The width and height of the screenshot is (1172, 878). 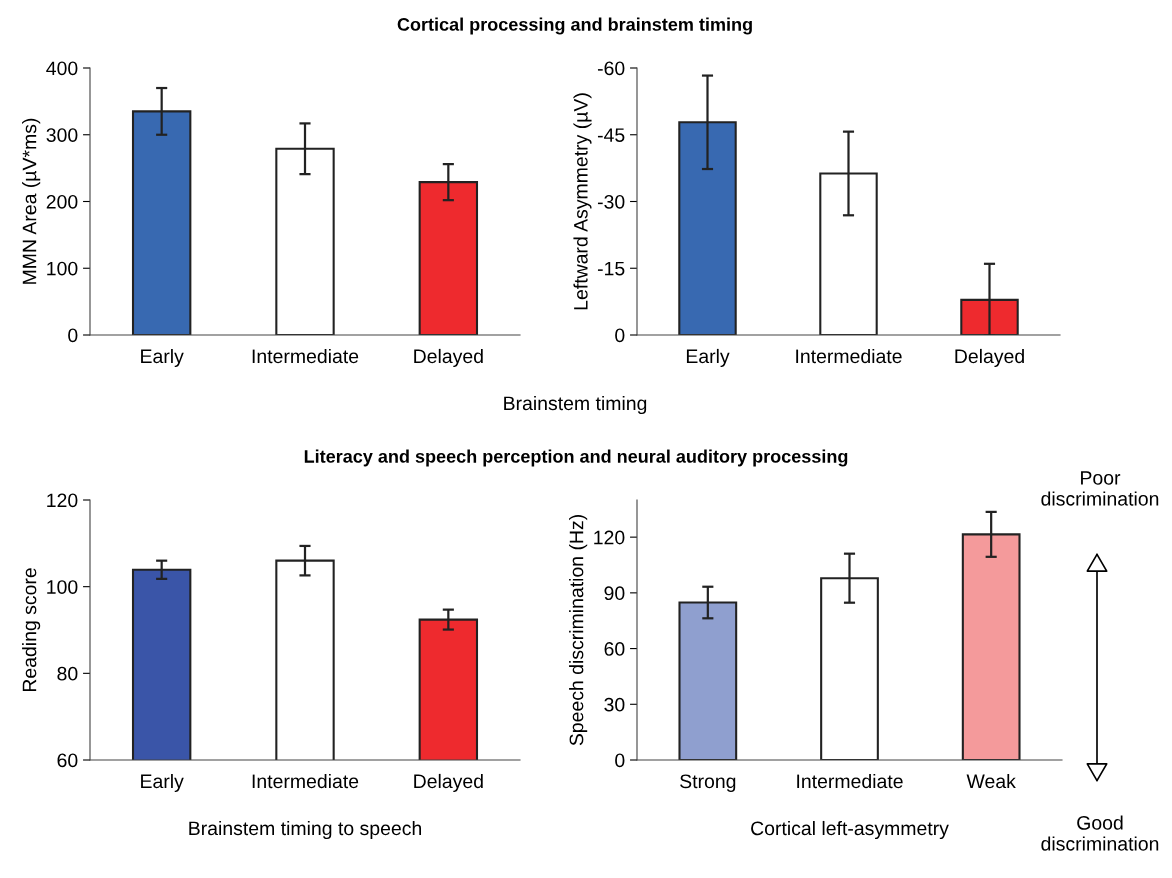 I want to click on y-axis-title: MMN Area (µV*ms), so click(x=31, y=201).